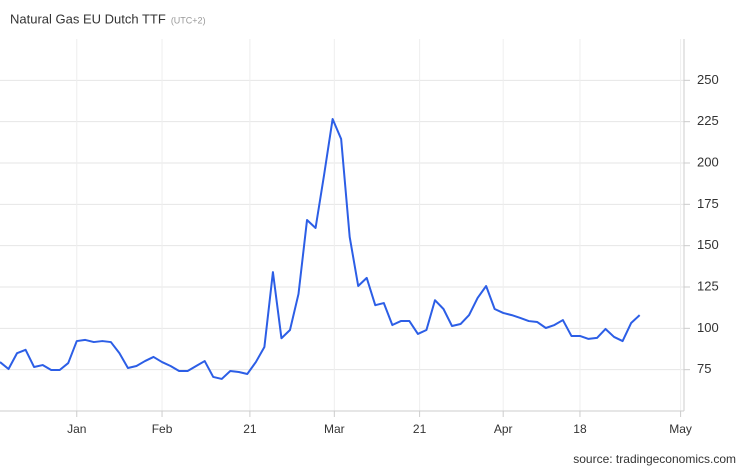 The width and height of the screenshot is (746, 468). I want to click on y-tick-label: 100, so click(708, 327).